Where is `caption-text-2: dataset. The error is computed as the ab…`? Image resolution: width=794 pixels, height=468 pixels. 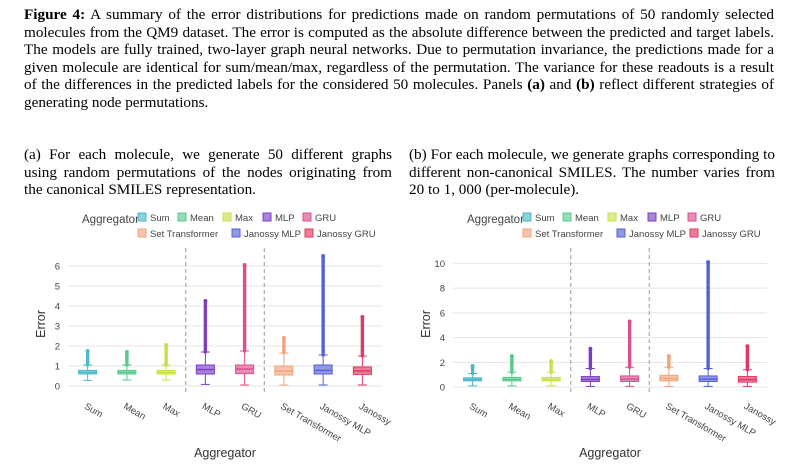
caption-text-2: dataset. The error is computed as the ab… is located at coordinates (399, 58).